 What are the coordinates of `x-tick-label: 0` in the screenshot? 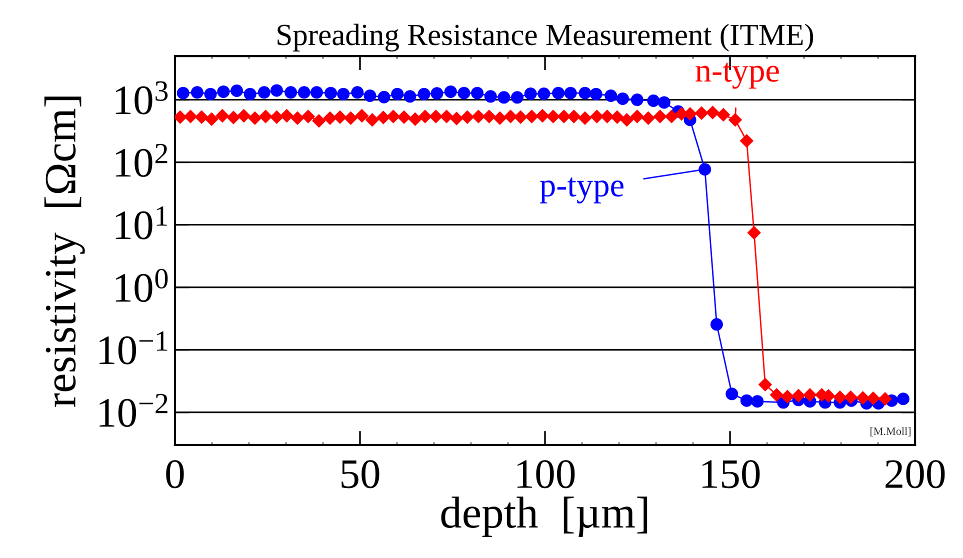 It's located at (175, 474).